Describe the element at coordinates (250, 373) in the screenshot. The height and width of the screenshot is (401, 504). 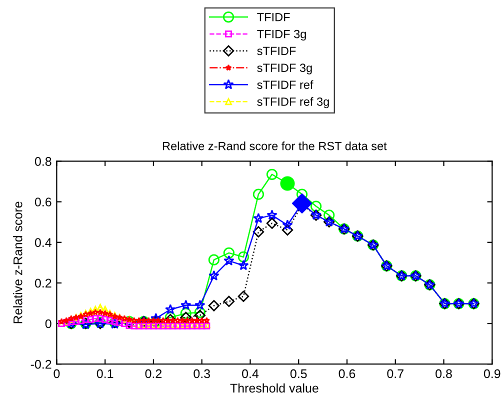
I see `x-tick-label: 0.4` at that location.